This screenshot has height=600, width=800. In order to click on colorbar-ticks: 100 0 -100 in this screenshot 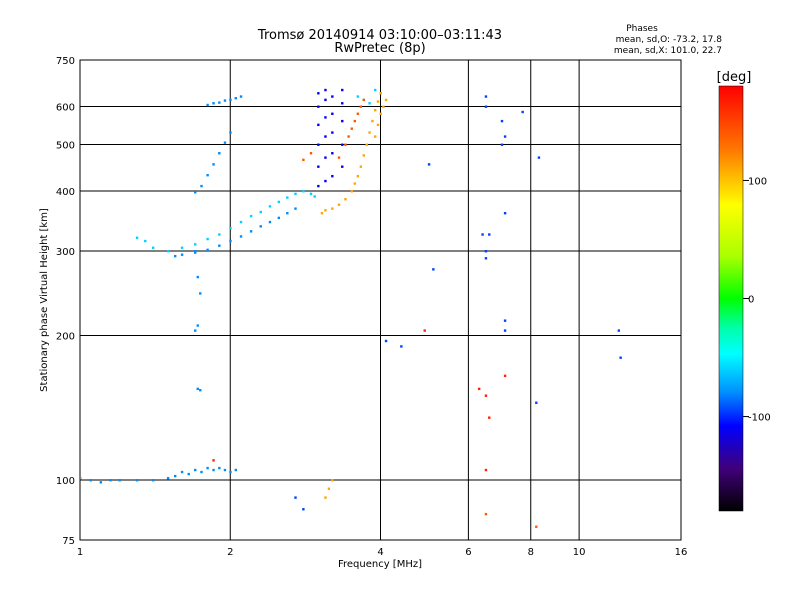, I will do `click(757, 300)`.